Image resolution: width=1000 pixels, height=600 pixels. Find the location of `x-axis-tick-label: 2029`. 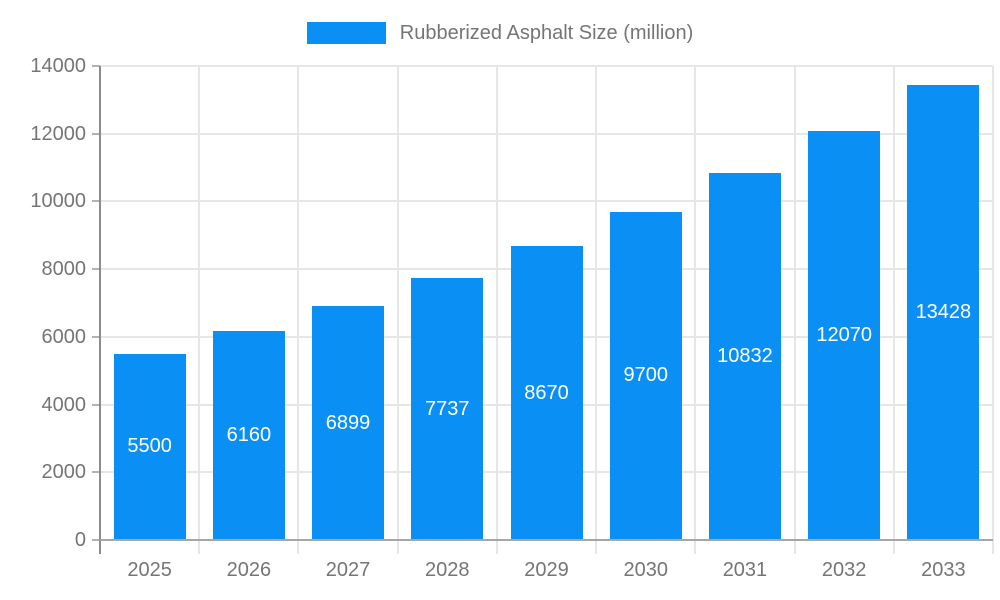

x-axis-tick-label: 2029 is located at coordinates (546, 570).